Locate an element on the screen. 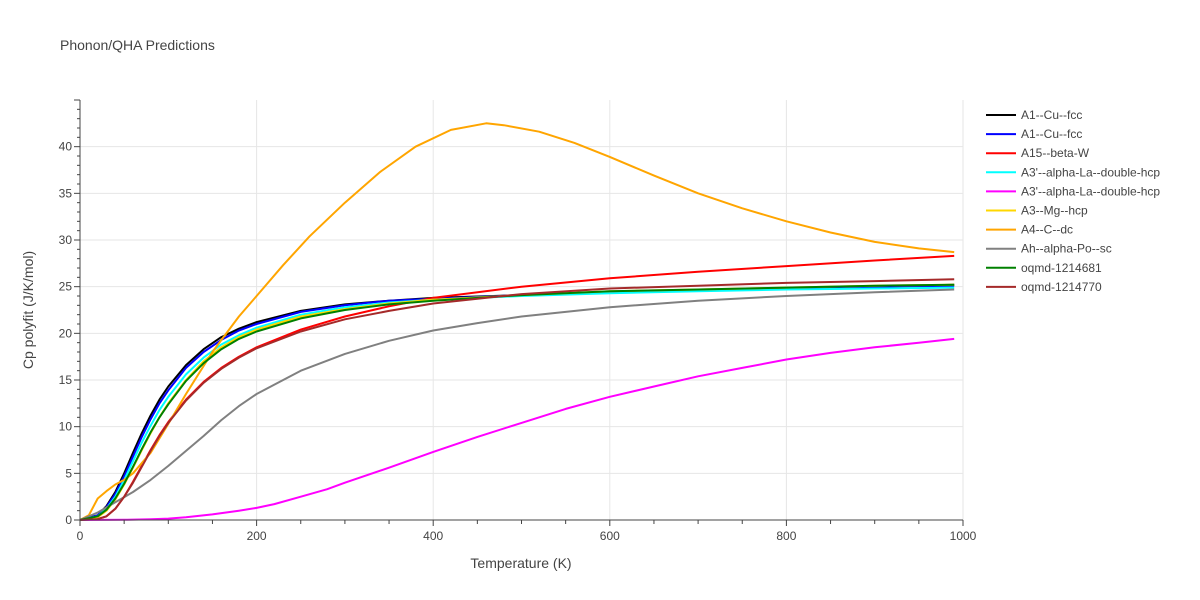 The image size is (1200, 600). y-tick-label: 10 is located at coordinates (66, 427).